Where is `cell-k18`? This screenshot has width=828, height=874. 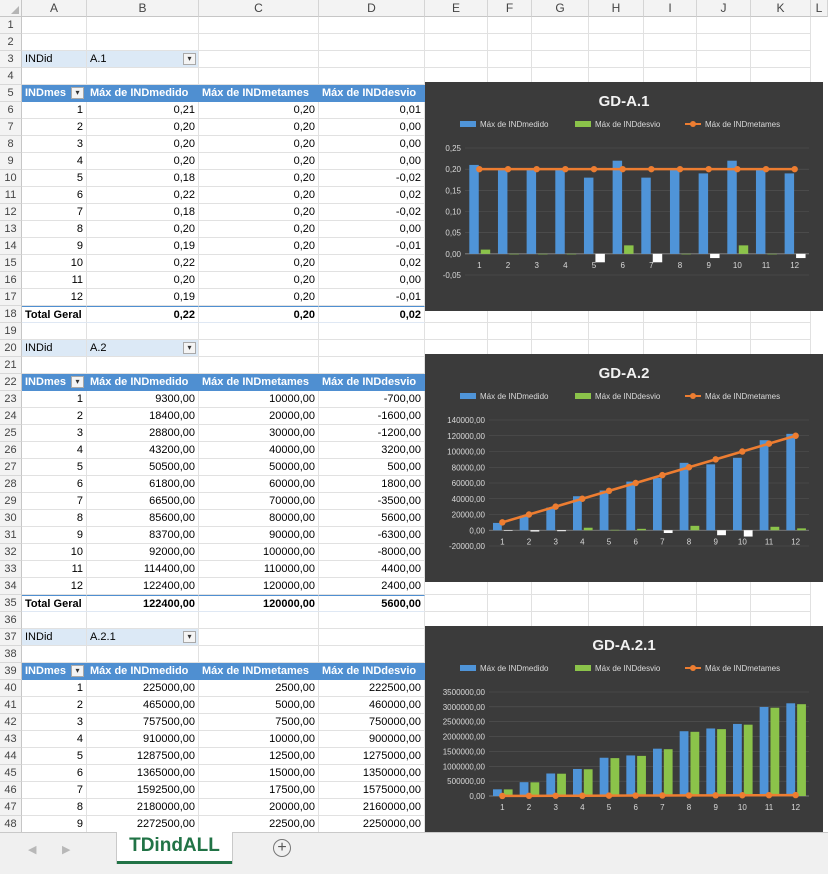
cell-k18 is located at coordinates (781, 314).